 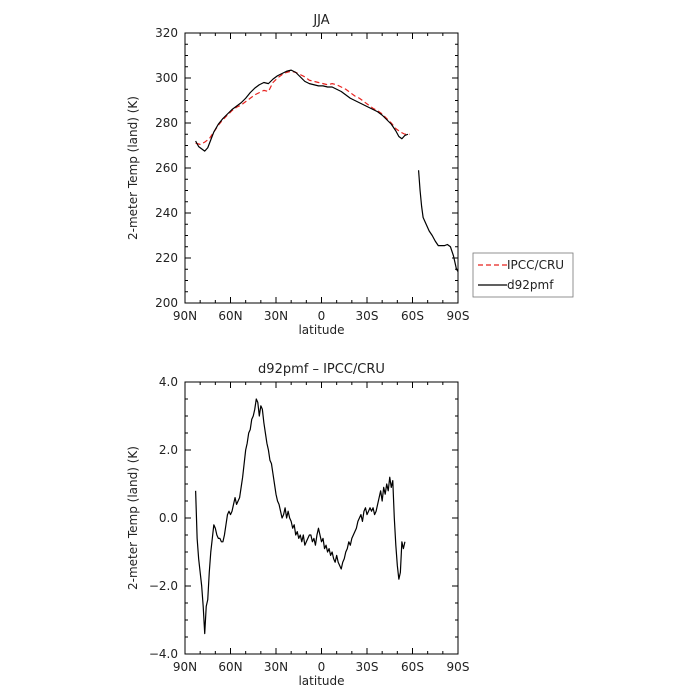 What do you see at coordinates (166, 78) in the screenshot?
I see `y-tick-label: 300` at bounding box center [166, 78].